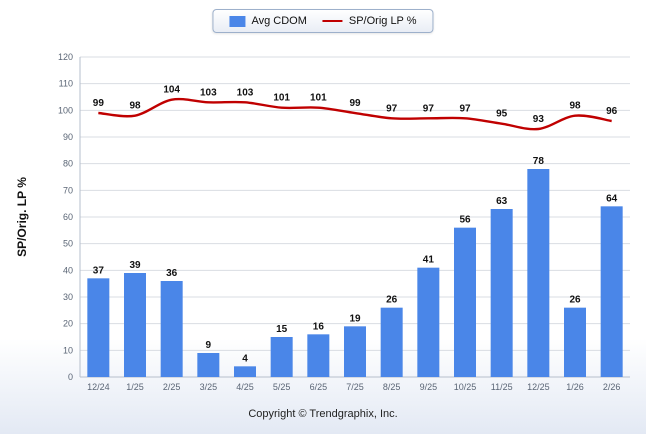 This screenshot has height=434, width=646. What do you see at coordinates (68, 164) in the screenshot?
I see `y-tick-label: 80` at bounding box center [68, 164].